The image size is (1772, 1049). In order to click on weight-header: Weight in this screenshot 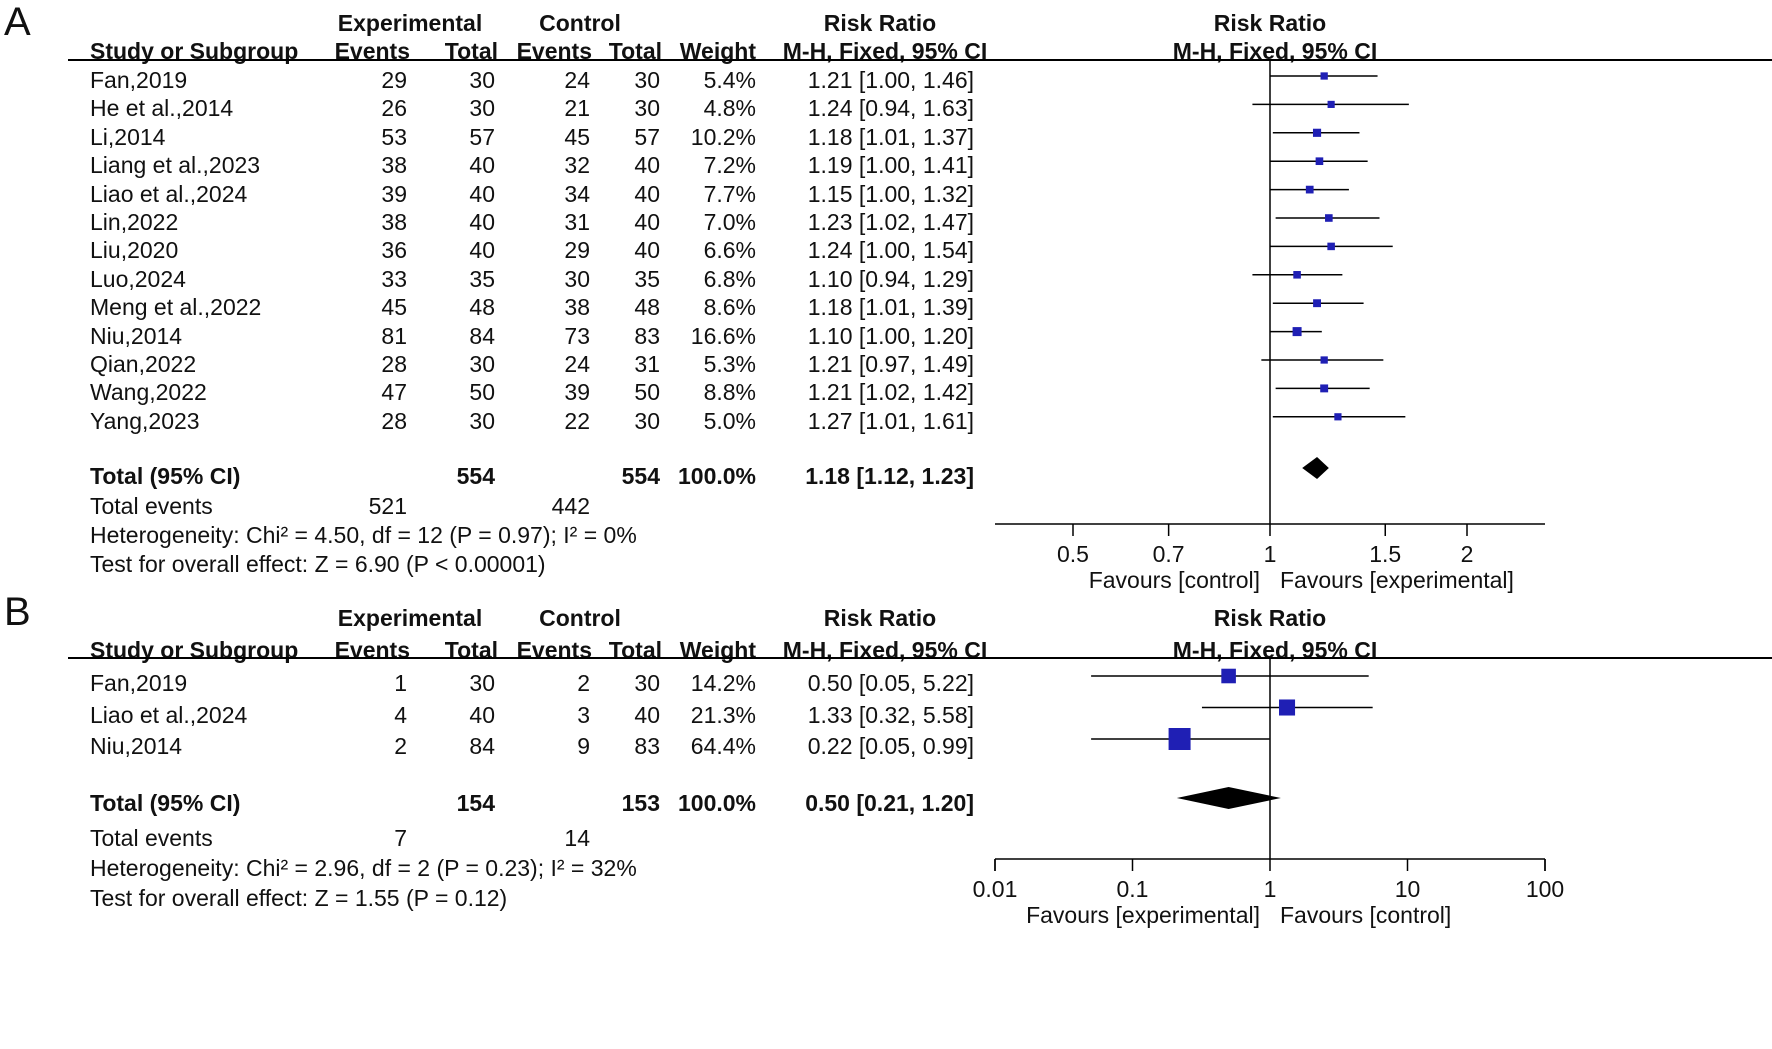, I will do `click(717, 650)`.